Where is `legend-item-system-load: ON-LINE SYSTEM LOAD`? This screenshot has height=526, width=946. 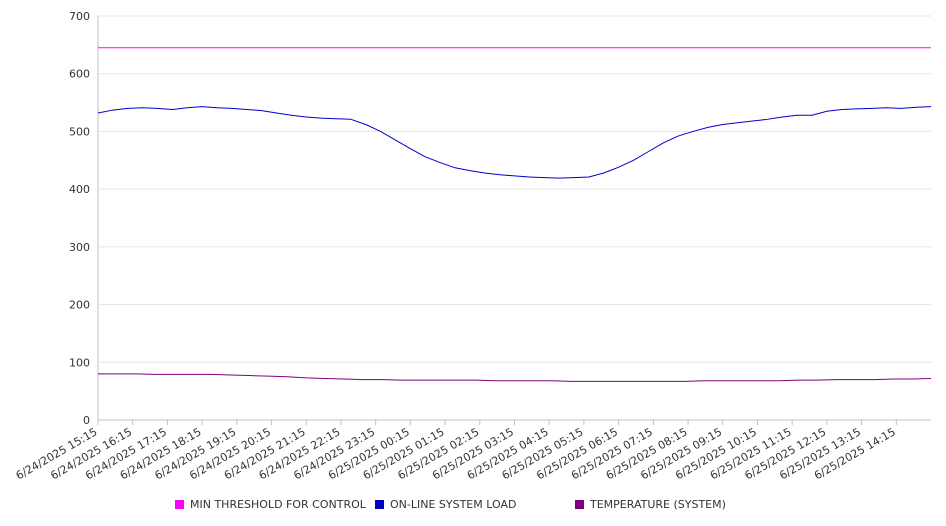 legend-item-system-load: ON-LINE SYSTEM LOAD is located at coordinates (445, 504).